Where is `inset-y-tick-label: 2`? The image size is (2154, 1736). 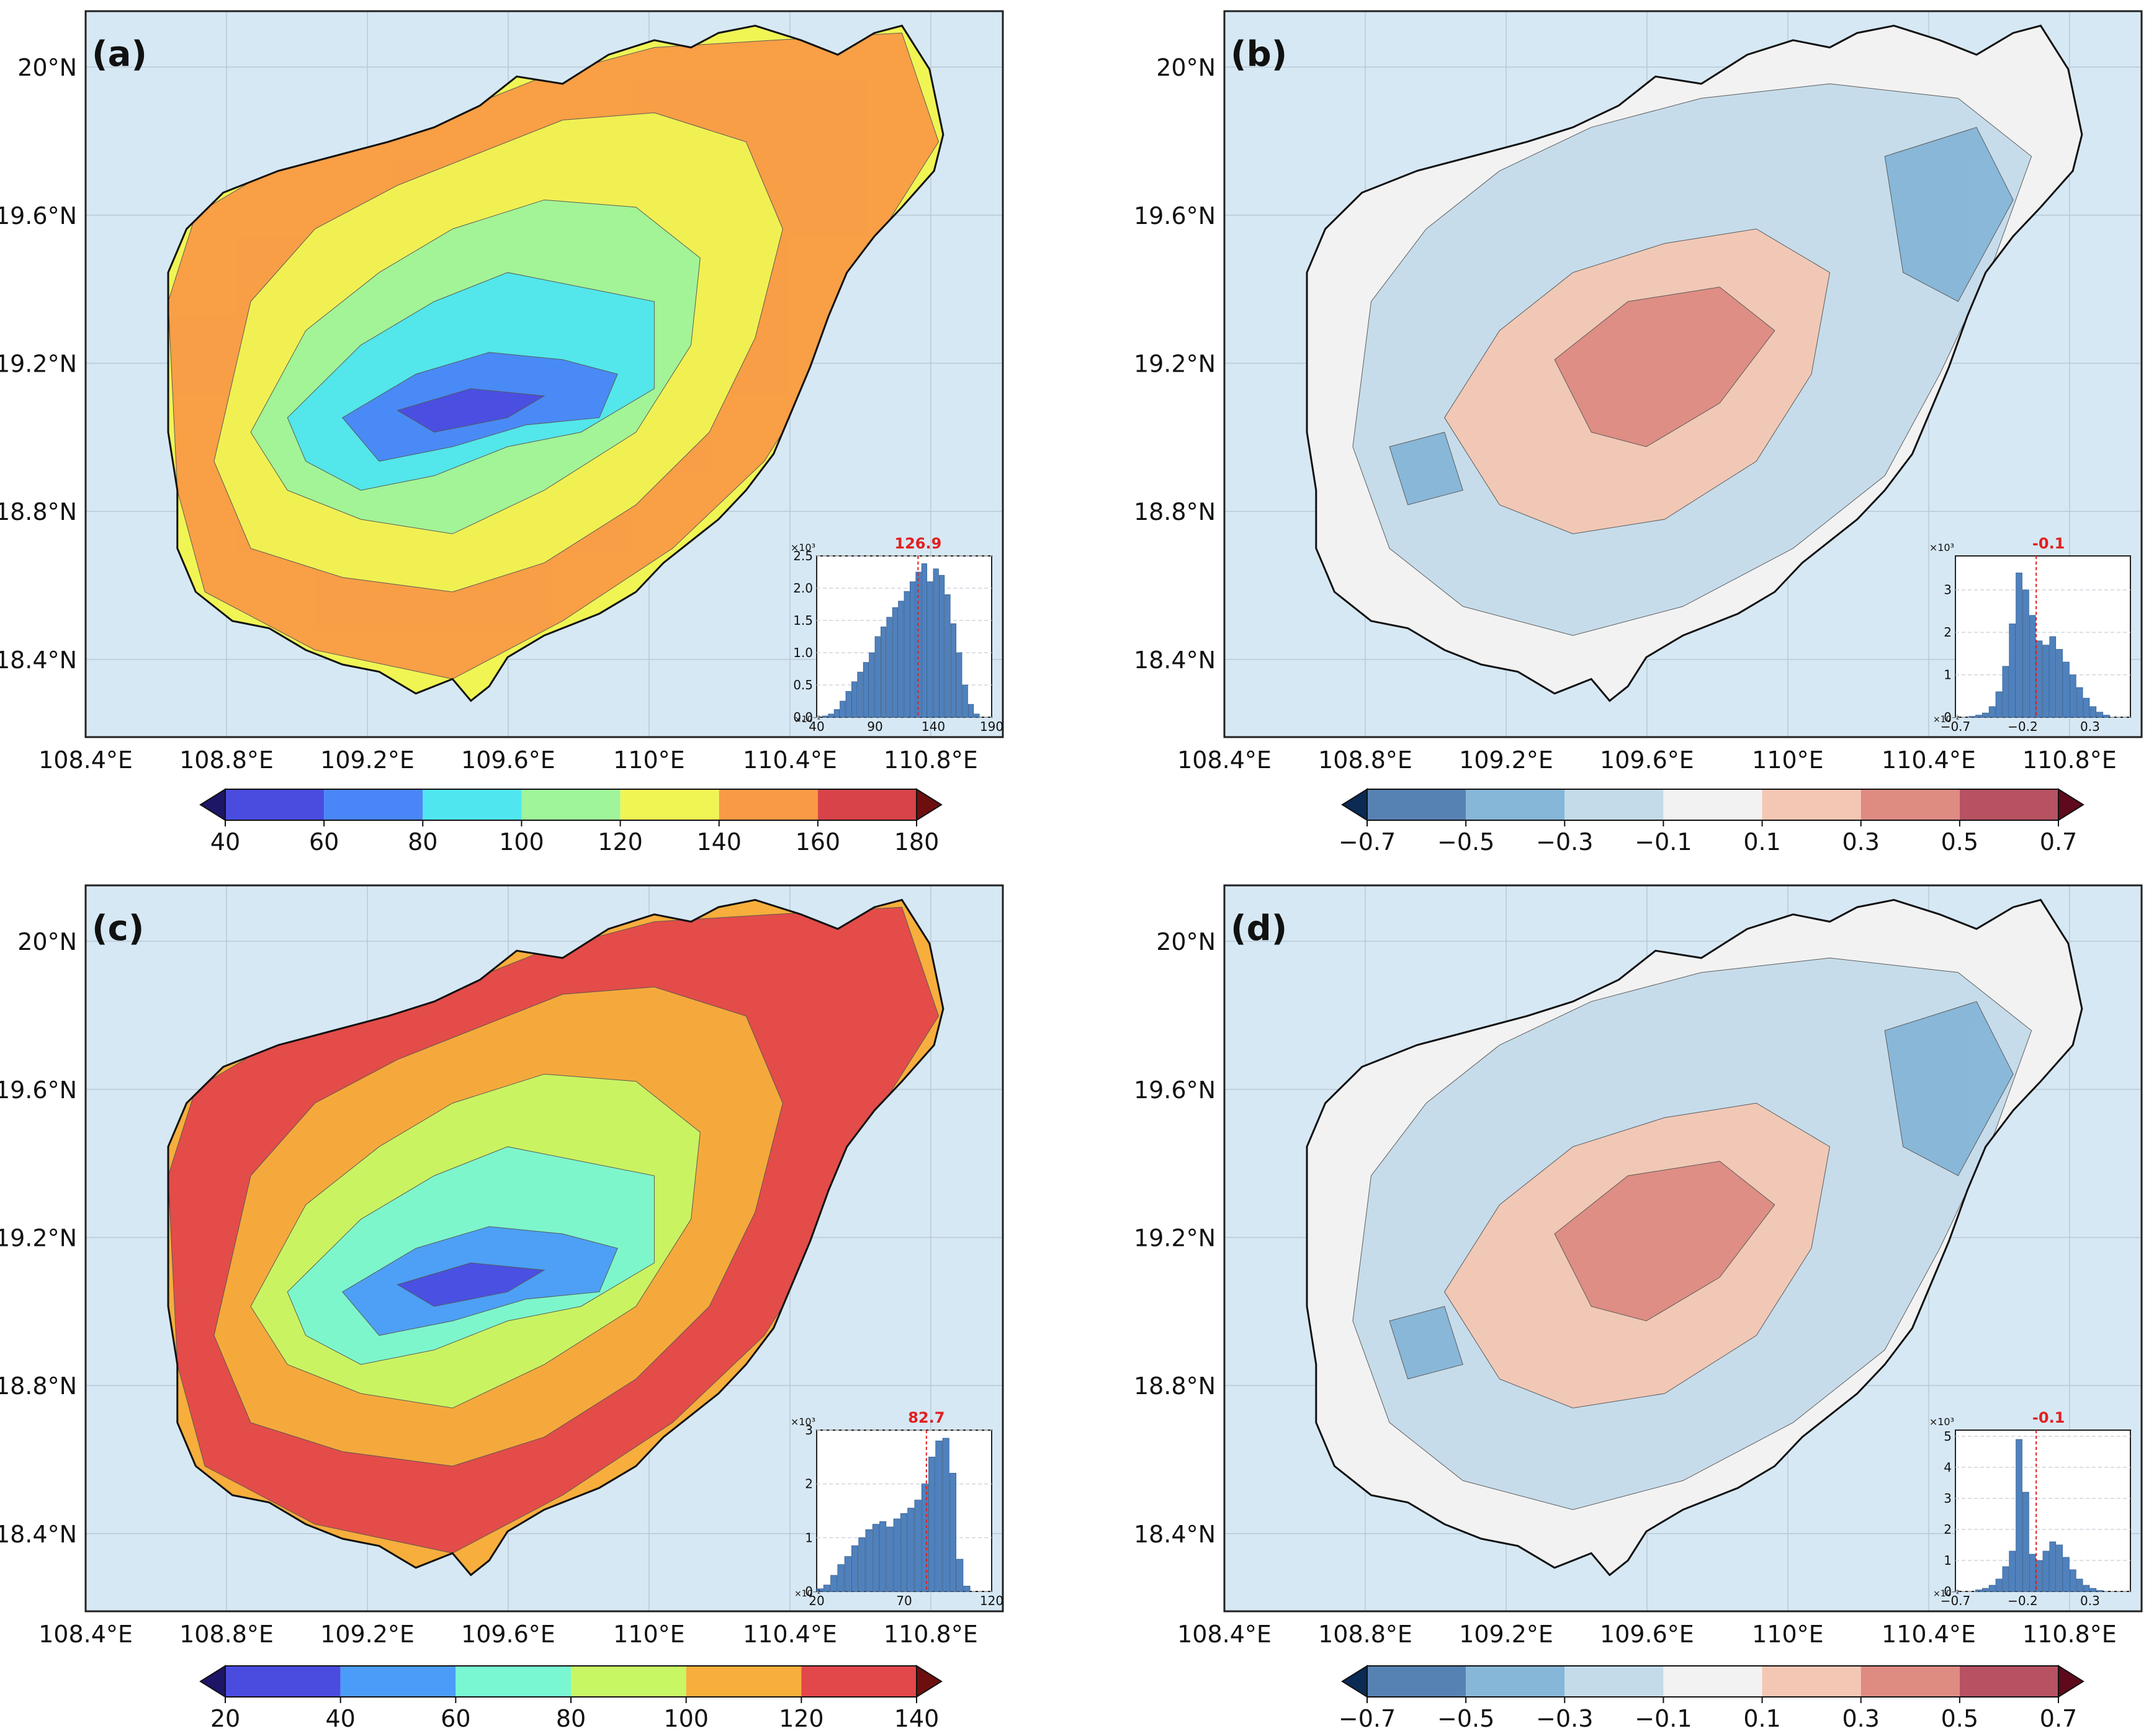 inset-y-tick-label: 2 is located at coordinates (809, 1484).